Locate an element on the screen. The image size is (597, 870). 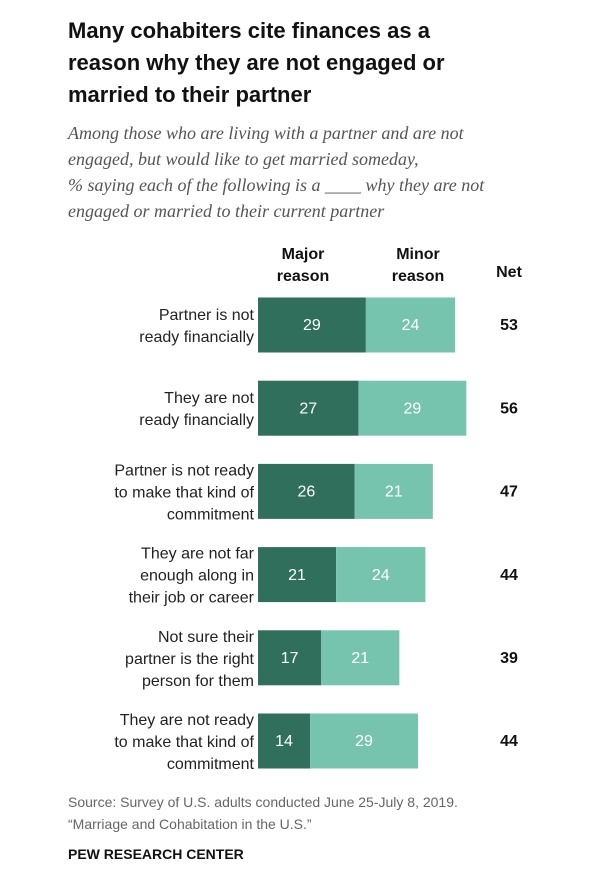
chart-title: Many cohabiters cite finances as a is located at coordinates (249, 30).